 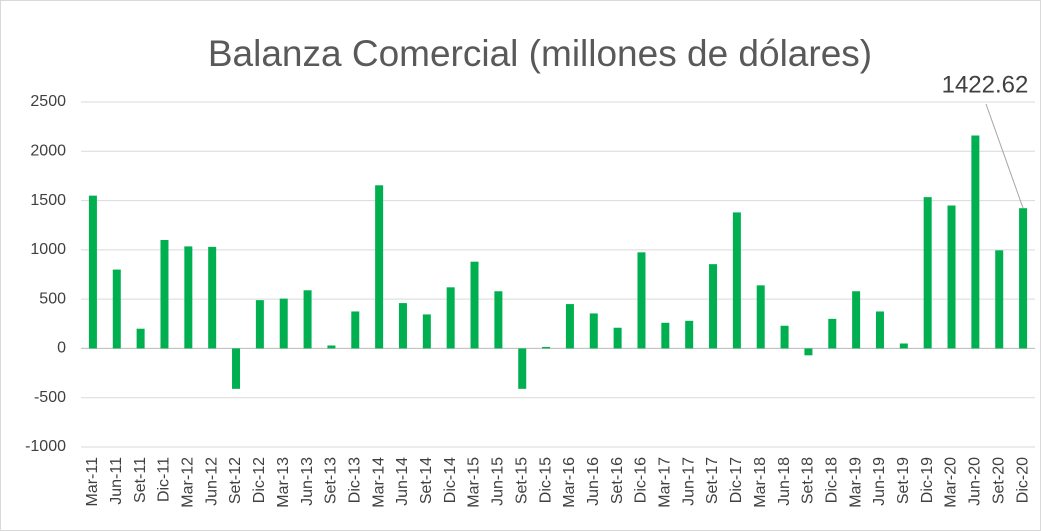 What do you see at coordinates (617, 480) in the screenshot?
I see `x-tick-label: Set-16` at bounding box center [617, 480].